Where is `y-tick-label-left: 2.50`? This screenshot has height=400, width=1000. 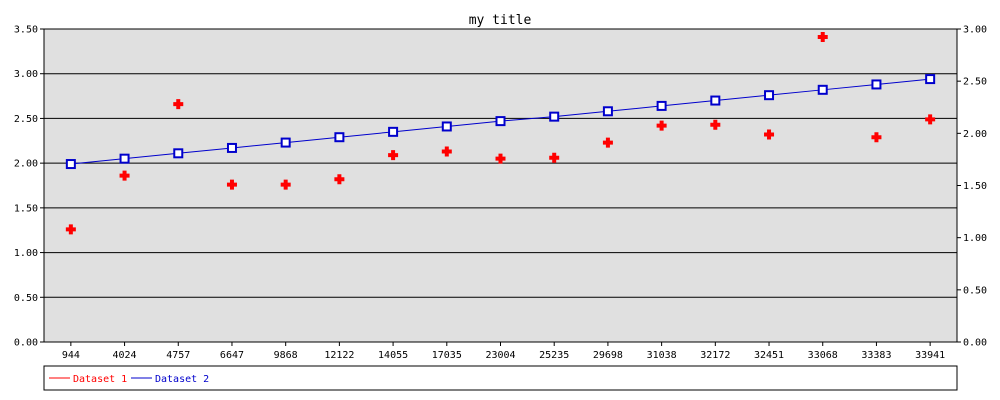 y-tick-label-left: 2.50 is located at coordinates (26, 119).